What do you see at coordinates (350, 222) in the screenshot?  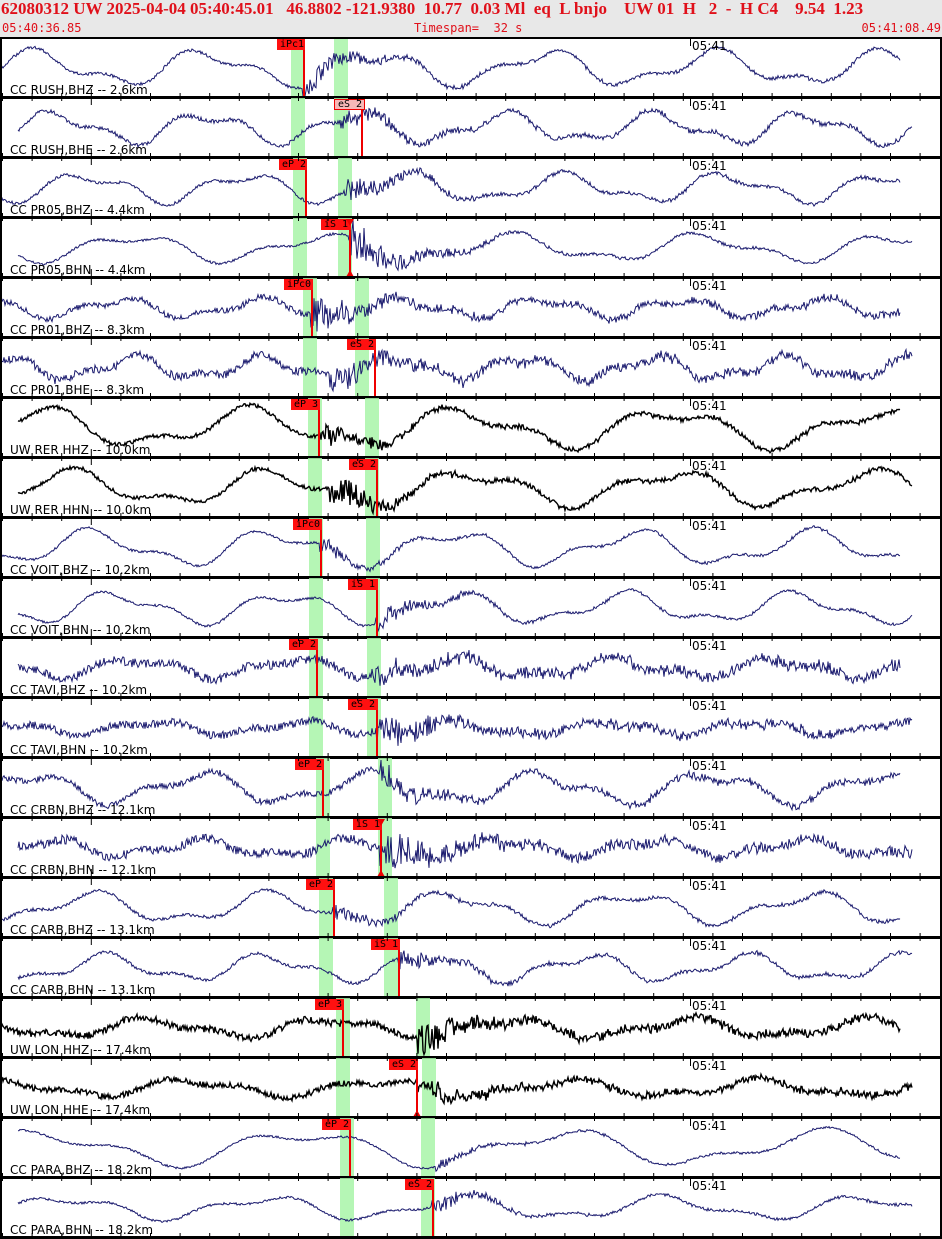 I see `pick-triangle-down-icon` at bounding box center [350, 222].